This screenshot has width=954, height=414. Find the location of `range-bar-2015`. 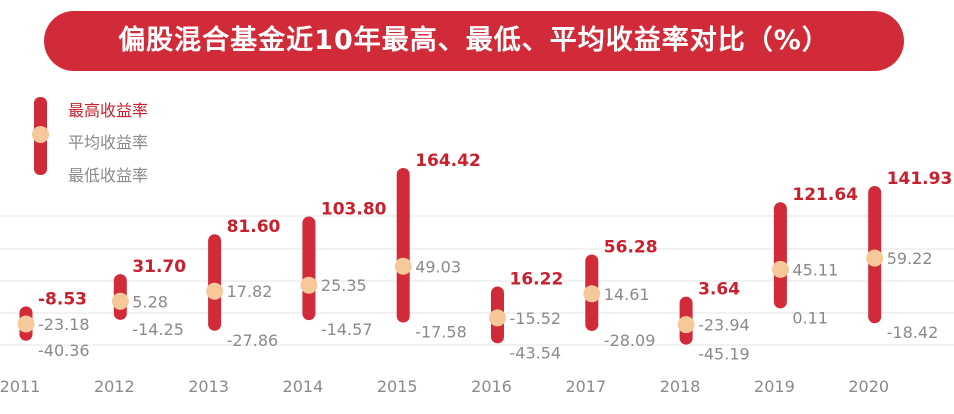

range-bar-2015 is located at coordinates (403, 245).